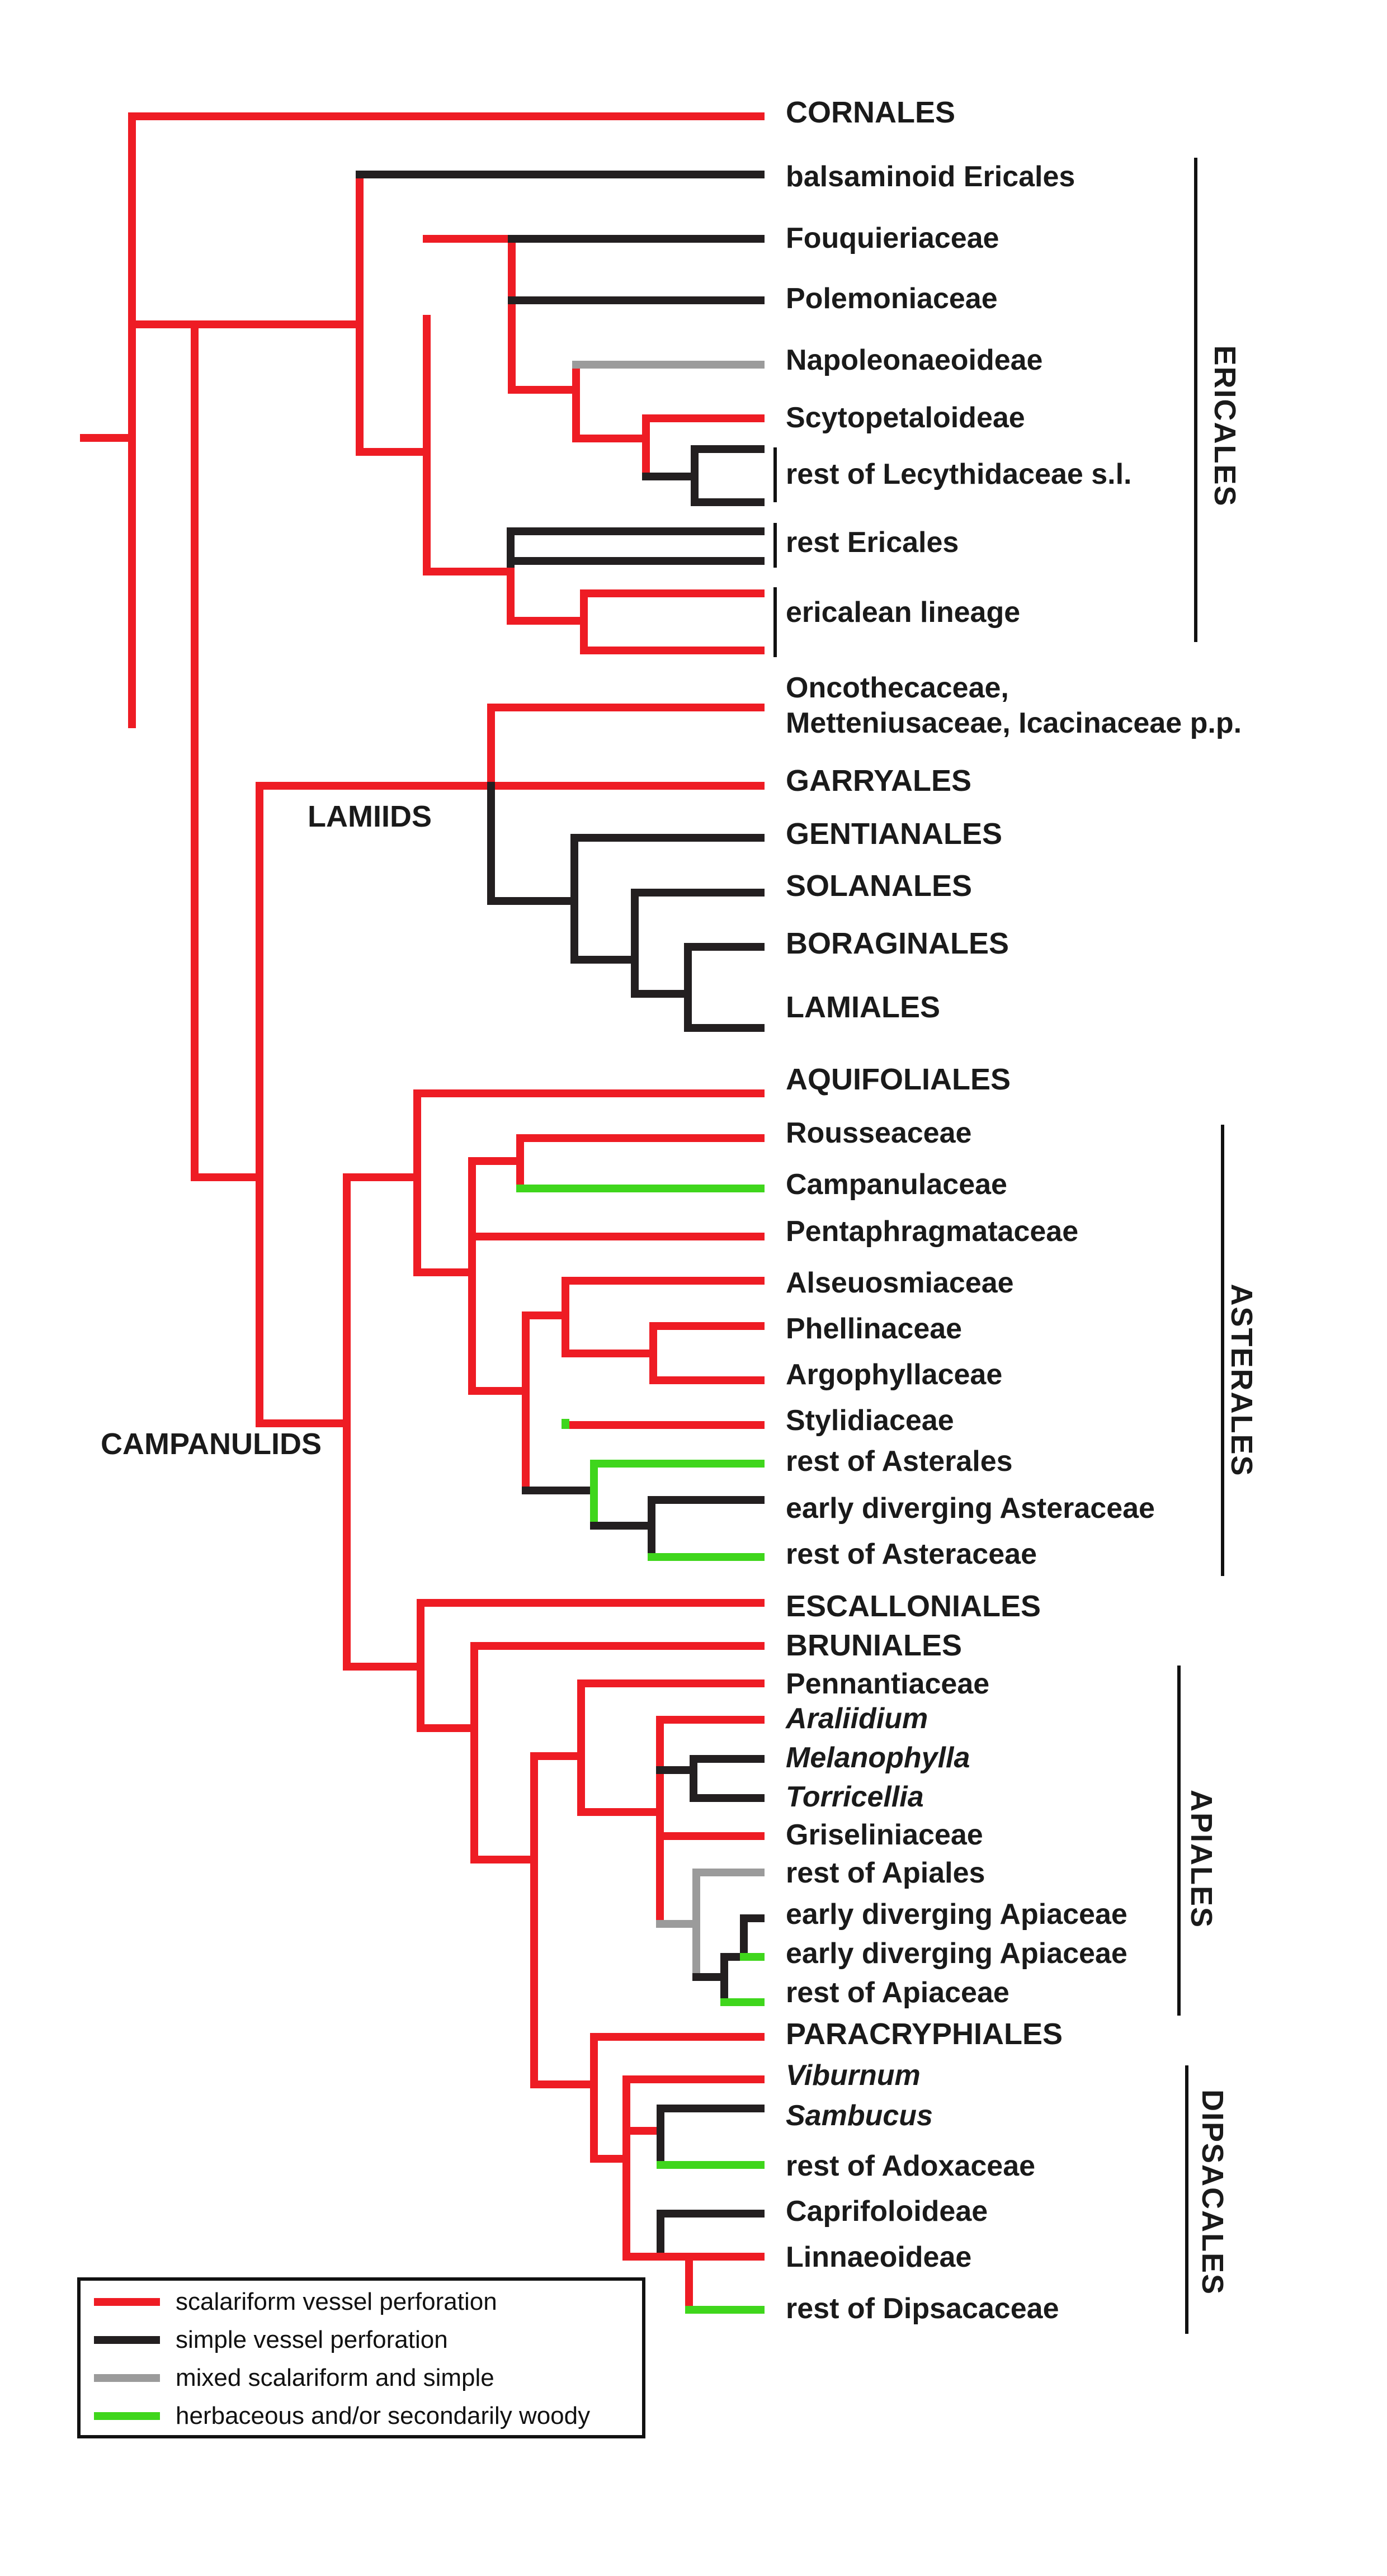  What do you see at coordinates (878, 1758) in the screenshot?
I see `taxon-label-melanophylla: Melanophylla` at bounding box center [878, 1758].